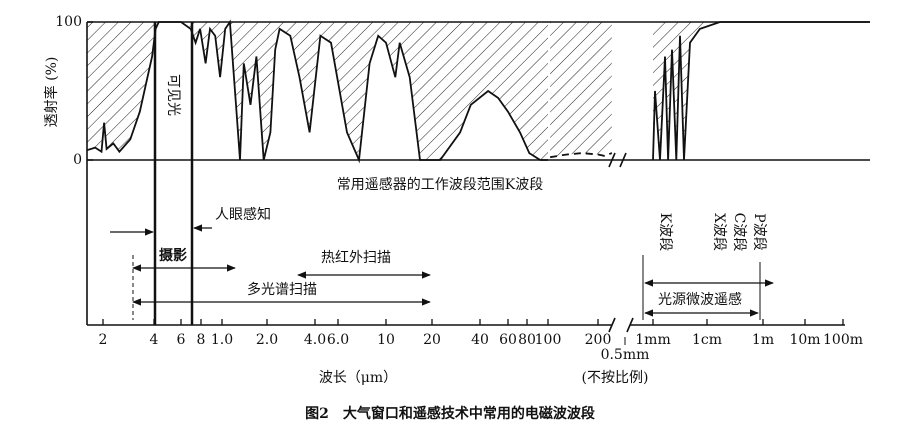 This screenshot has height=446, width=900. What do you see at coordinates (77, 160) in the screenshot?
I see `y-tick-label: 0` at bounding box center [77, 160].